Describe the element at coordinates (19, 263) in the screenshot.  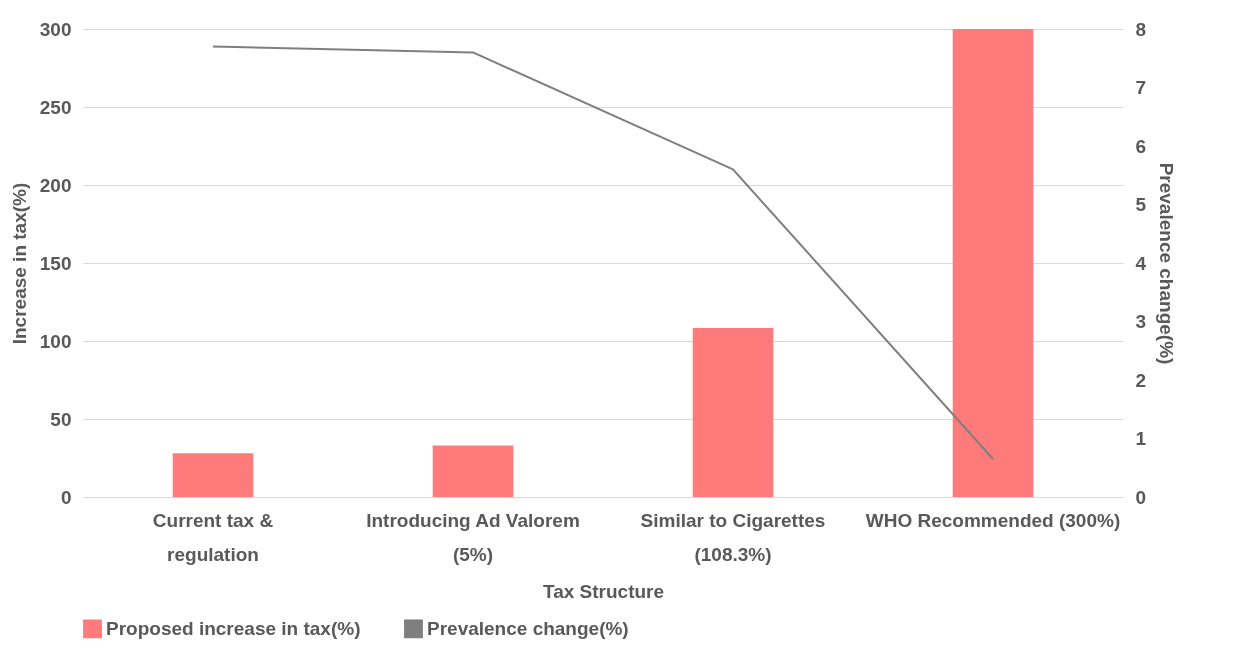
I see `y-axis-title: Increase in tax(%)` at that location.